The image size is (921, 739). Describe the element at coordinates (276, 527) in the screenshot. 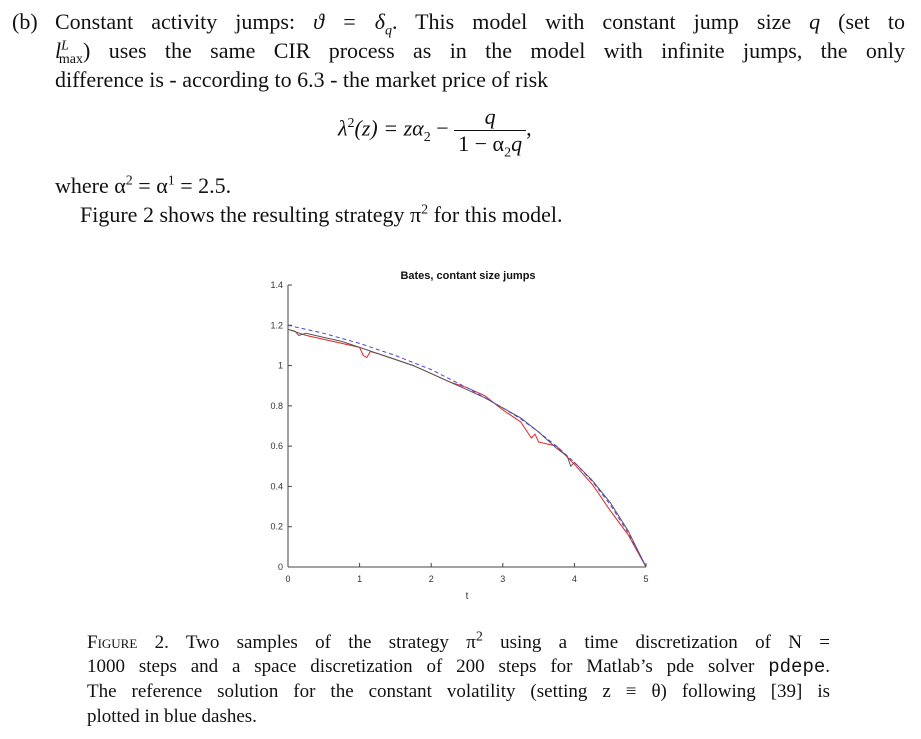

I see `y-tick-label: 0.2` at that location.